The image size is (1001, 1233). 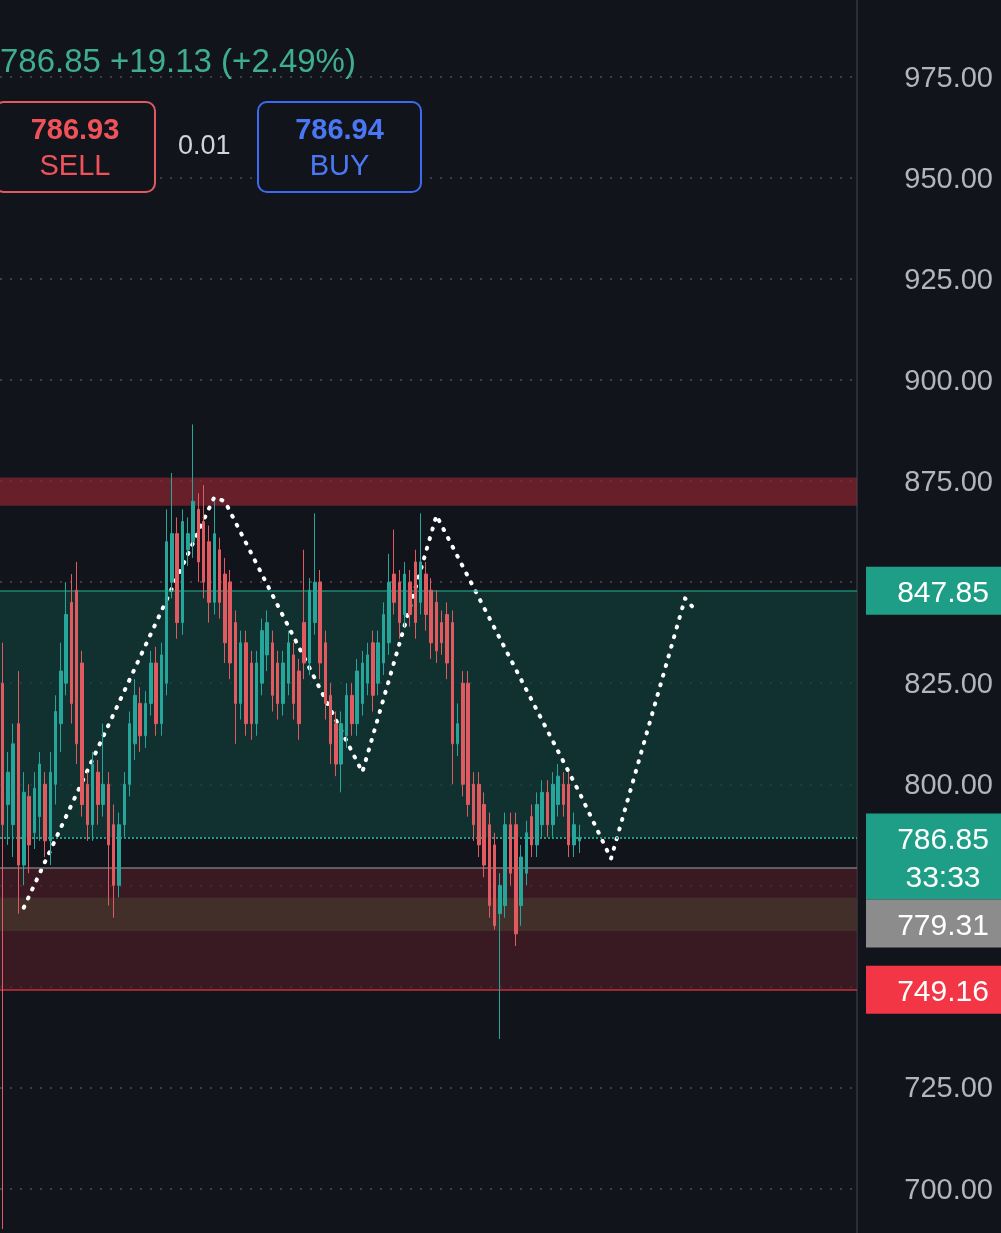 I want to click on annotation: 786.94, so click(x=339, y=129).